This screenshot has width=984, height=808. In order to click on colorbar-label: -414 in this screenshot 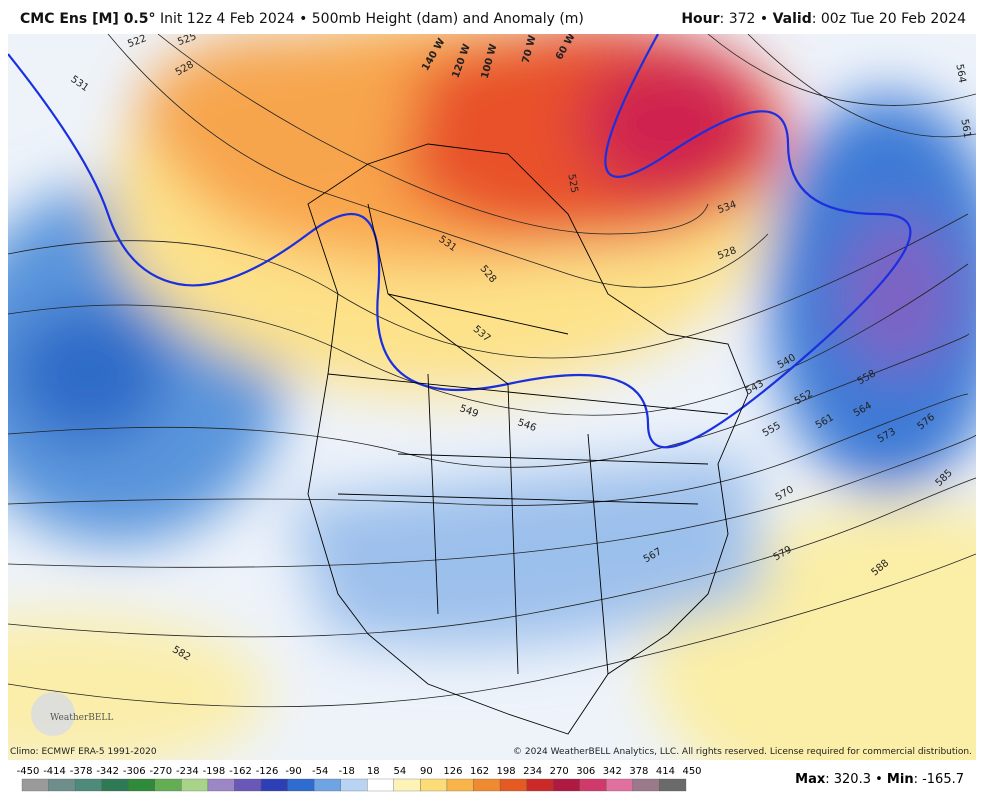, I will do `click(54, 771)`.